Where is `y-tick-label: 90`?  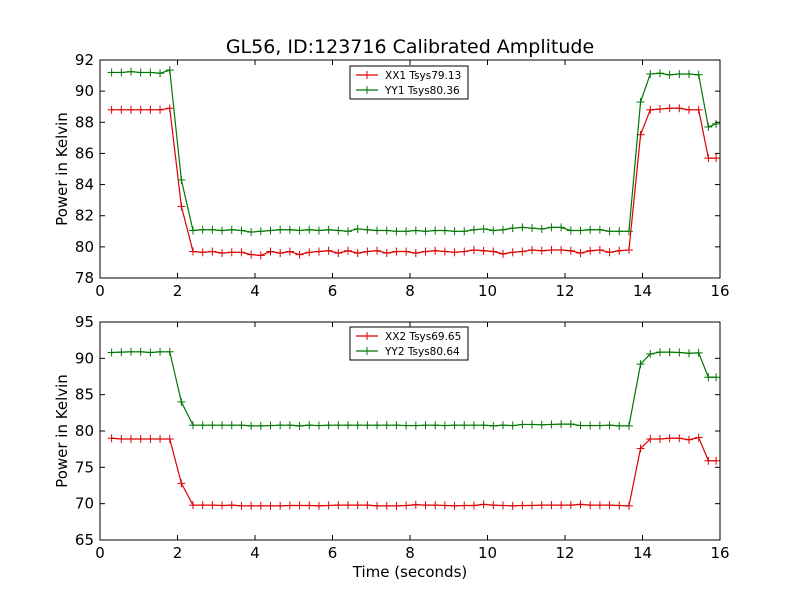
y-tick-label: 90 is located at coordinates (84, 91).